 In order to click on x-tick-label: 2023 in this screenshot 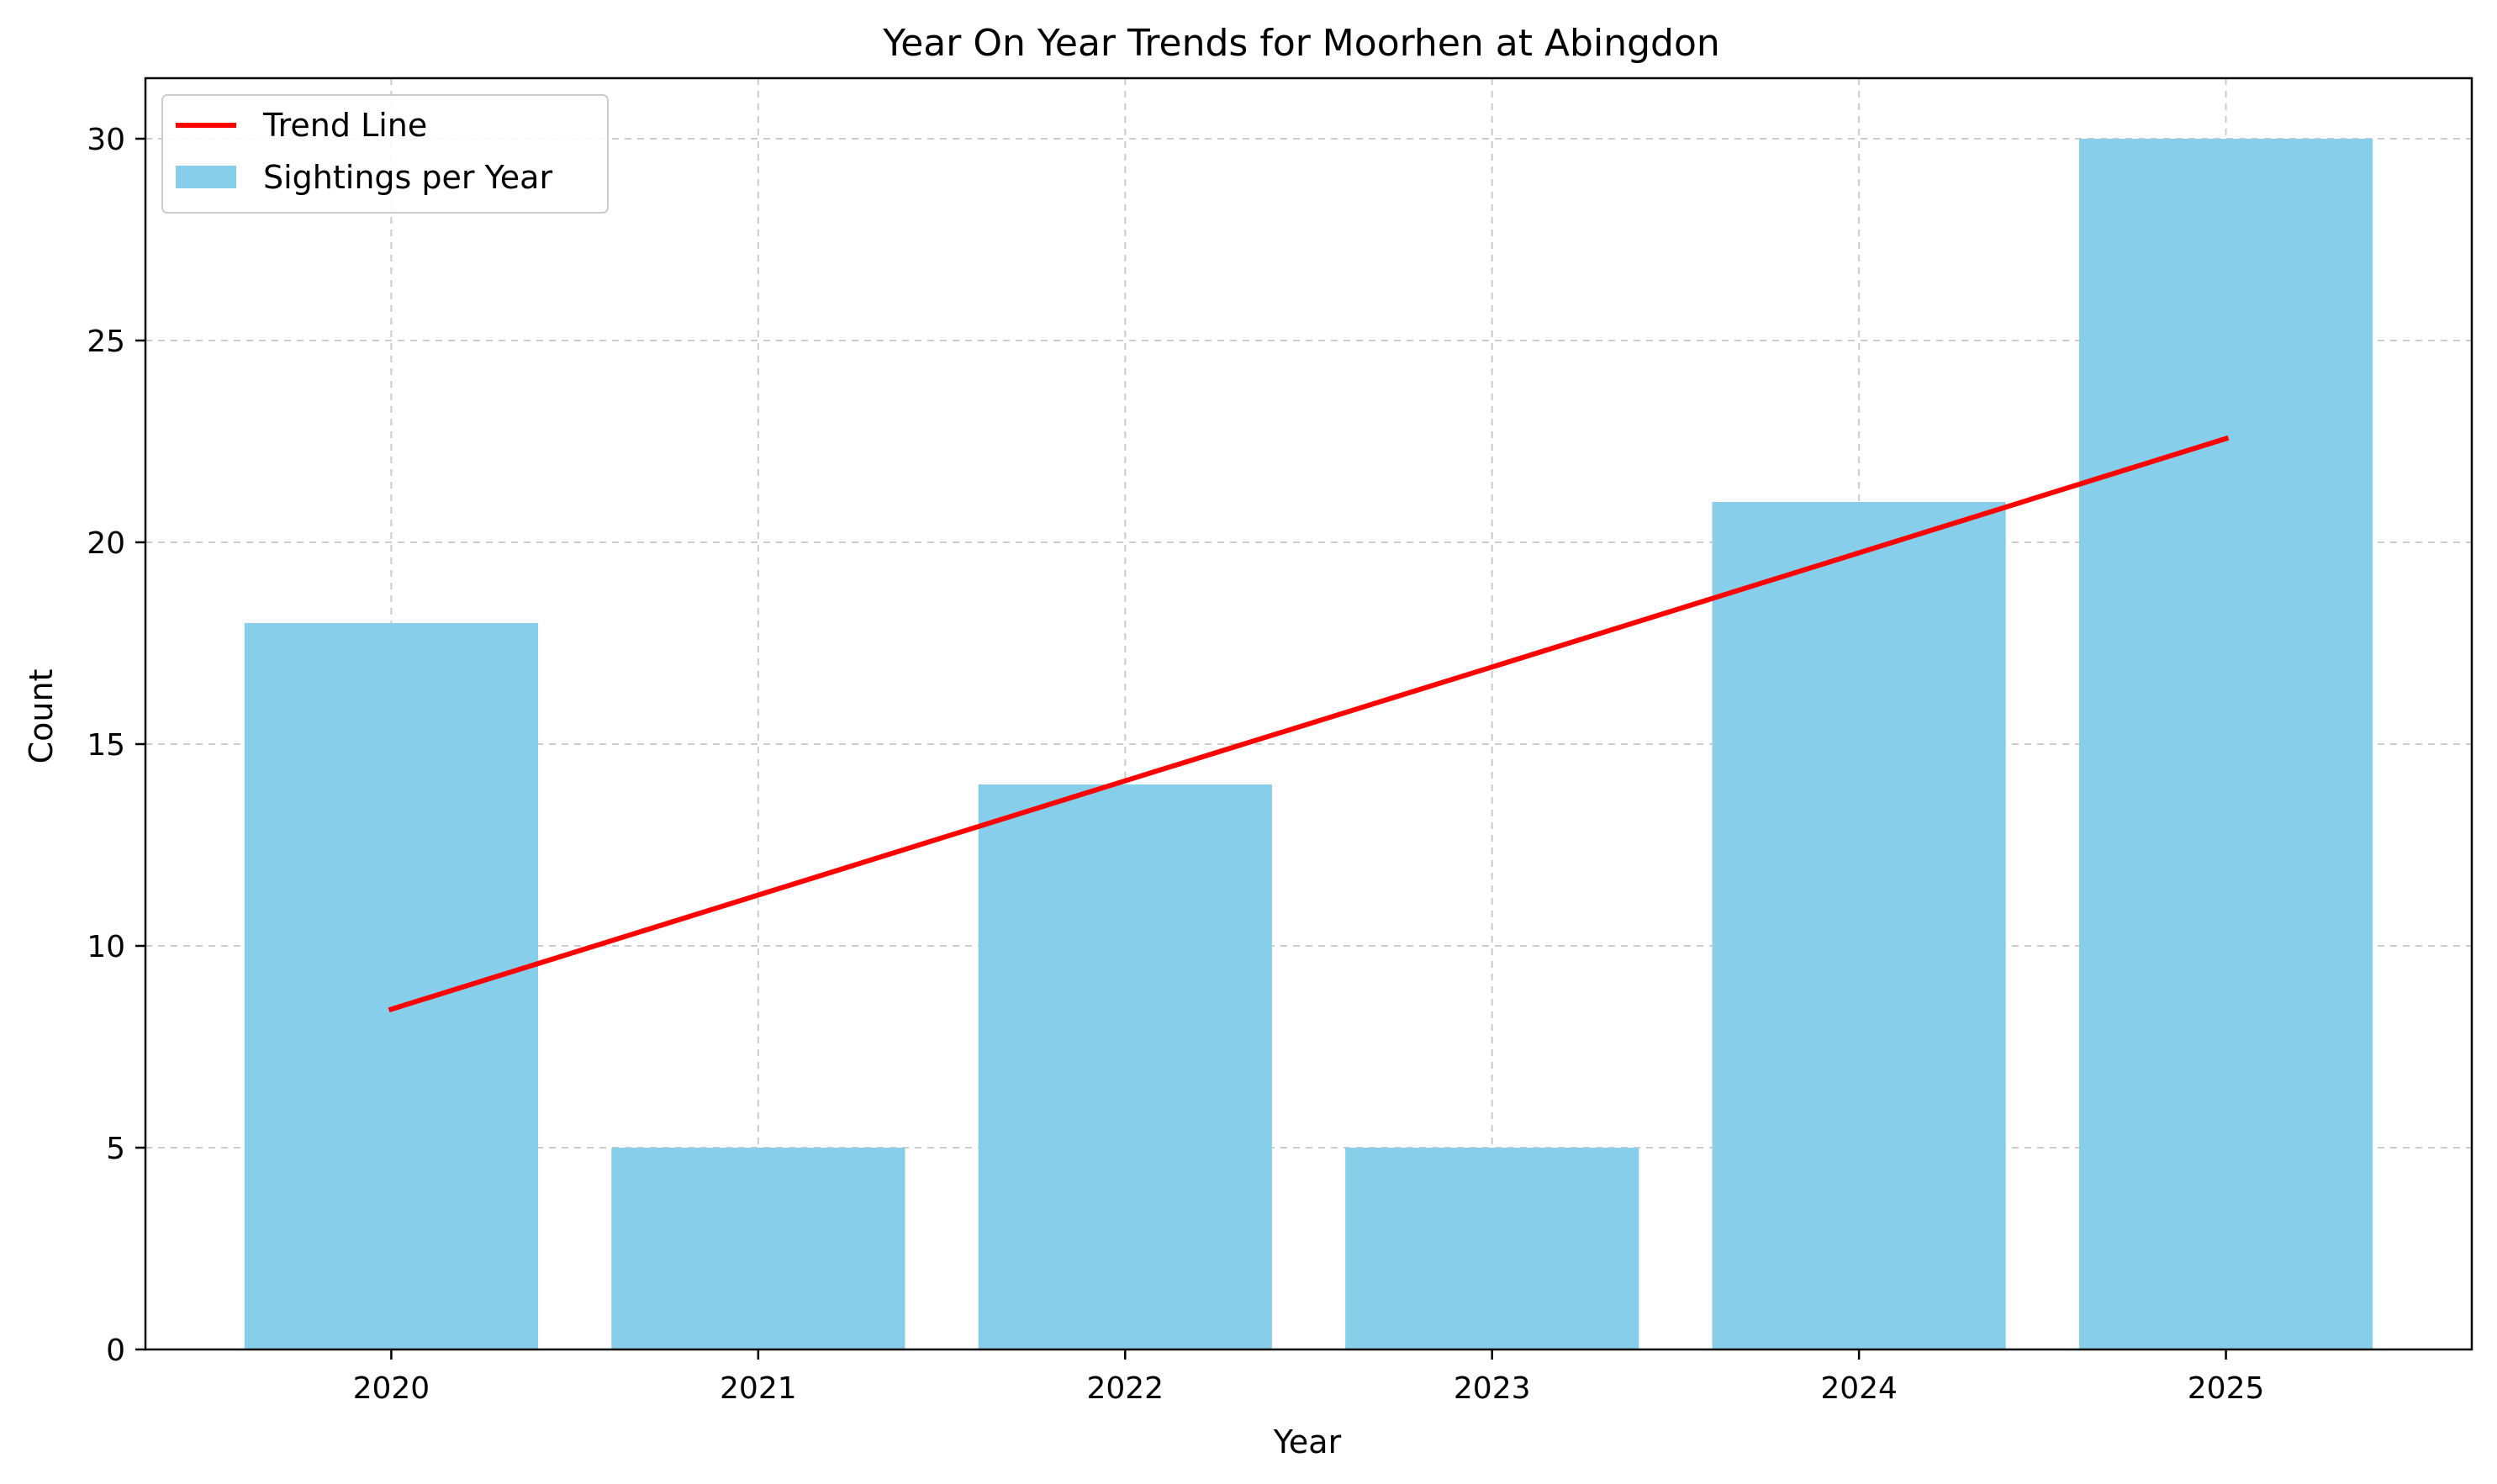, I will do `click(1492, 1388)`.